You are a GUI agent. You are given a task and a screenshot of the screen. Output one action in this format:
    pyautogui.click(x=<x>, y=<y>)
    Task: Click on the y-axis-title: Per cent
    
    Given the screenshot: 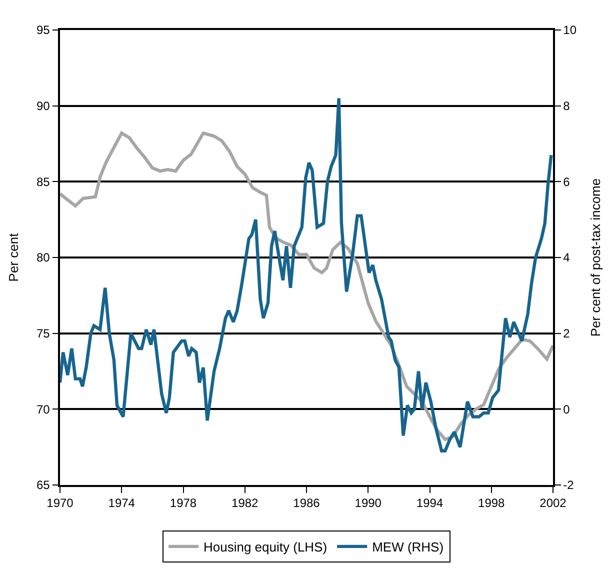 What is the action you would take?
    pyautogui.click(x=13, y=257)
    